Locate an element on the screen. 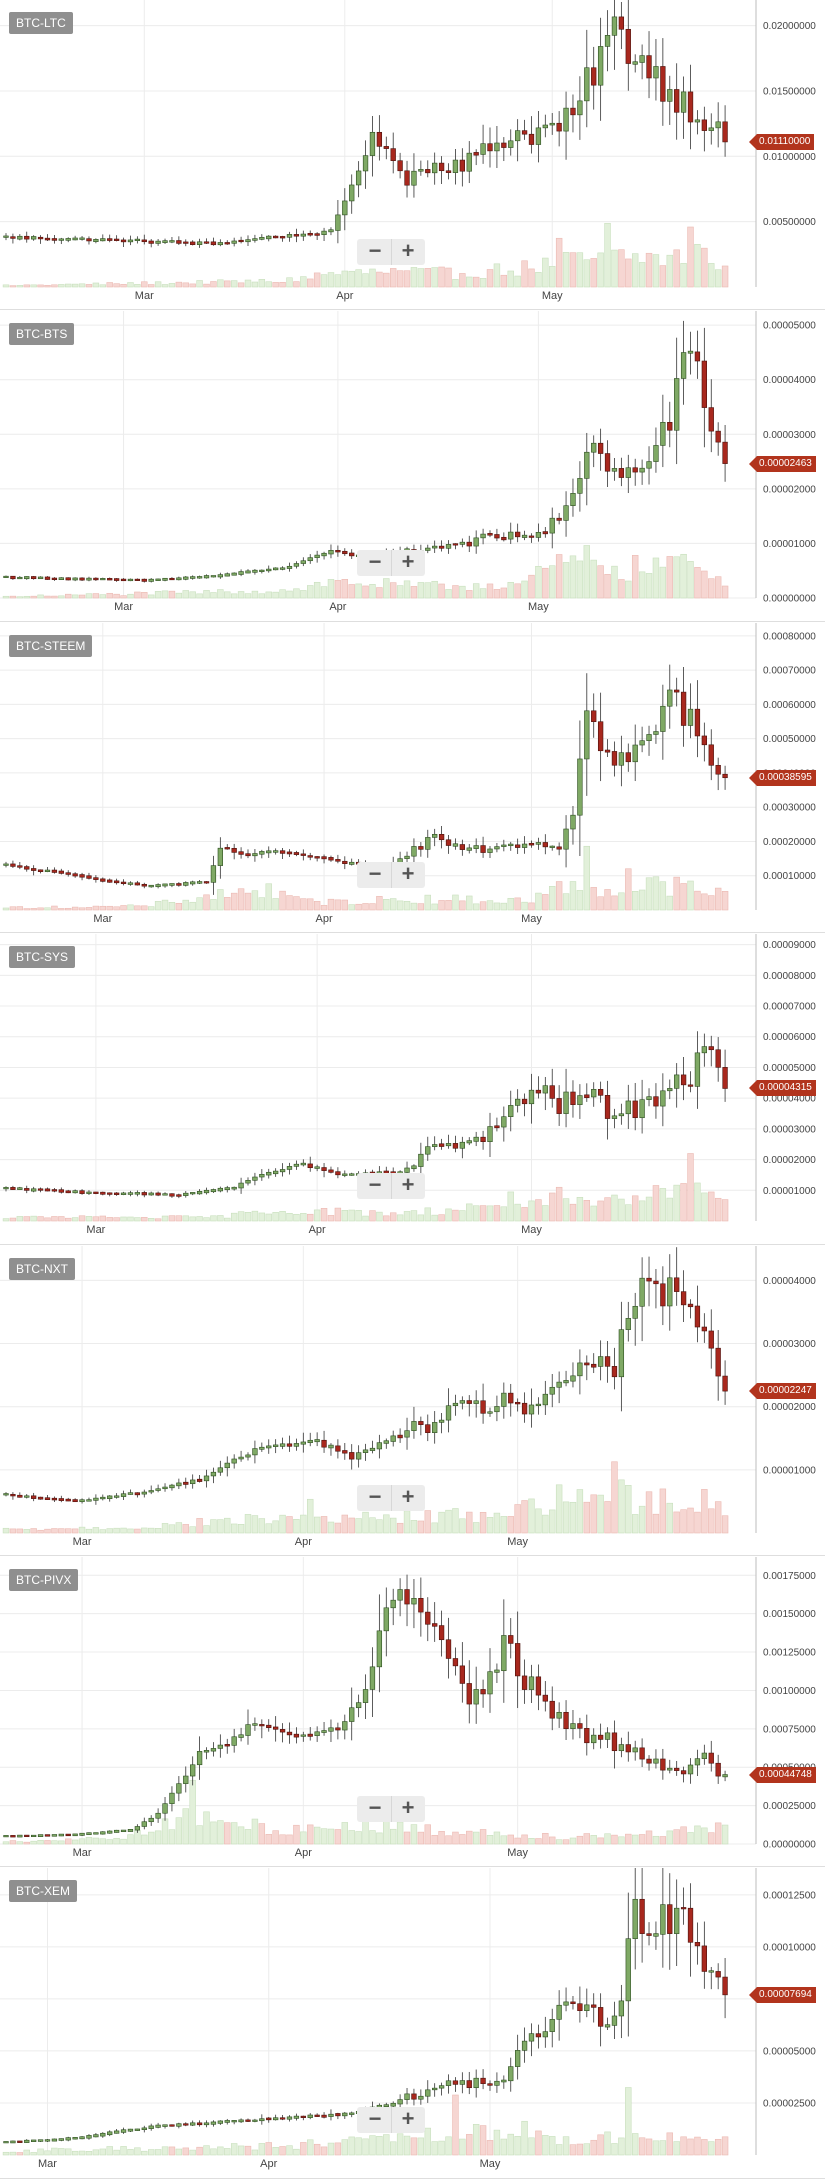 This screenshot has height=2180, width=825. y-tick-label: 0.00002500 is located at coordinates (789, 2103).